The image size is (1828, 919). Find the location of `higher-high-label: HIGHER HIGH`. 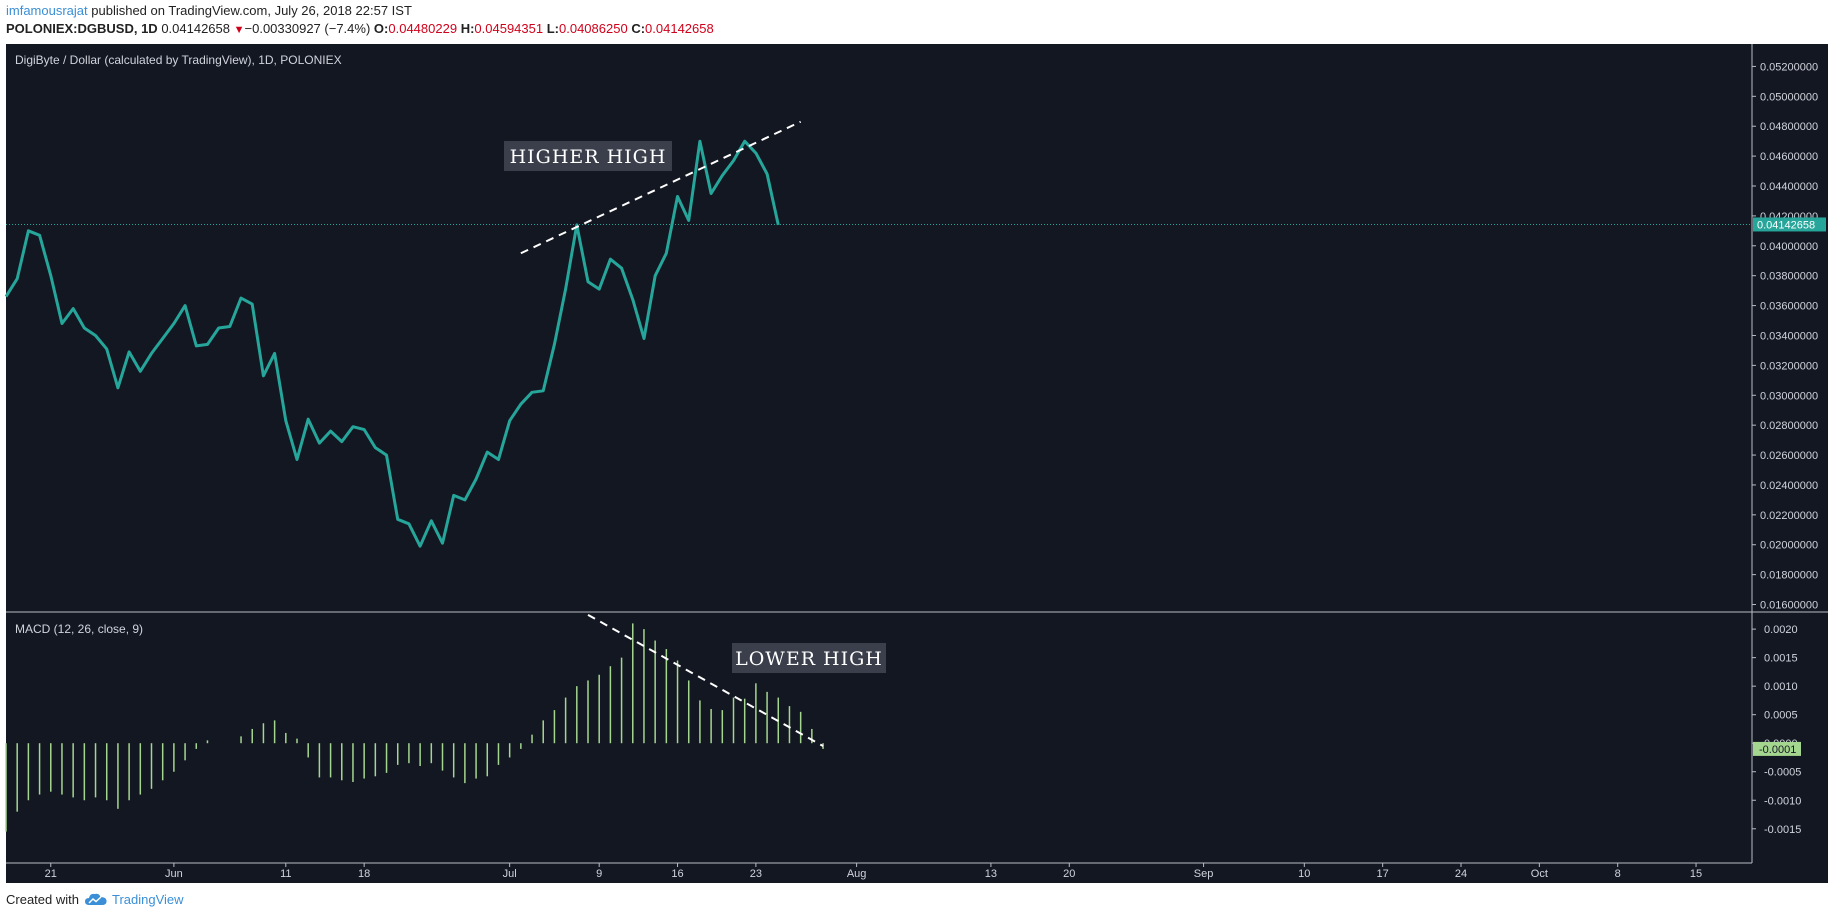

higher-high-label: HIGHER HIGH is located at coordinates (588, 157).